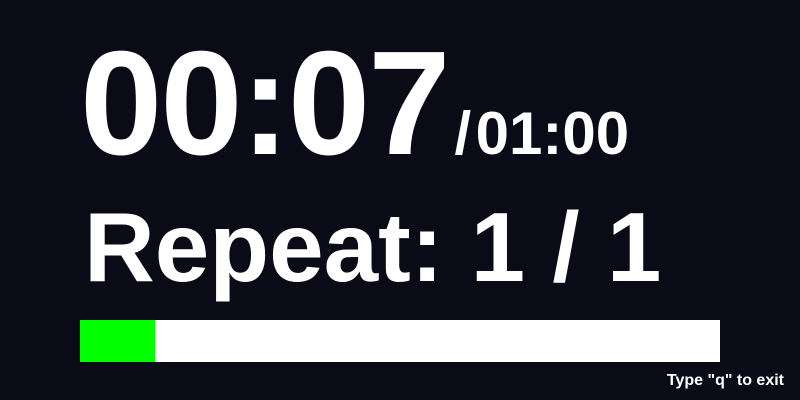  I want to click on progress-bar-fill, so click(117, 341).